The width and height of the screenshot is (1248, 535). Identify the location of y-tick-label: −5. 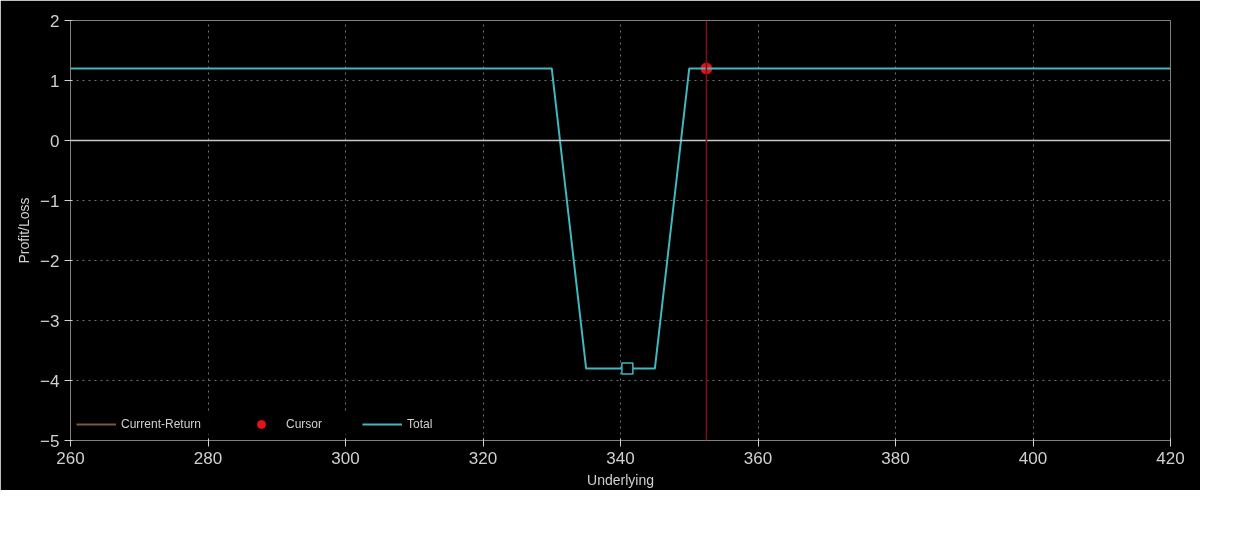
(50, 441).